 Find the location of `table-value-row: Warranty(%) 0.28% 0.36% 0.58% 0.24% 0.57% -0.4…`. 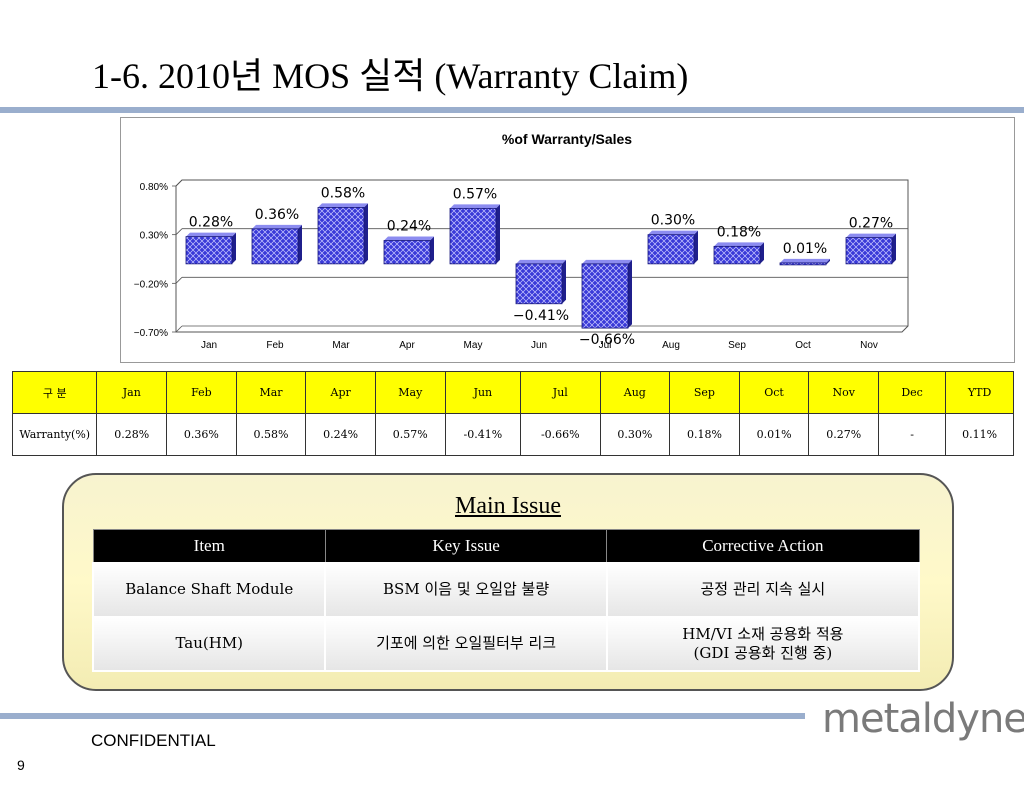

table-value-row: Warranty(%) 0.28% 0.36% 0.58% 0.24% 0.57% -0.4… is located at coordinates (512, 434).